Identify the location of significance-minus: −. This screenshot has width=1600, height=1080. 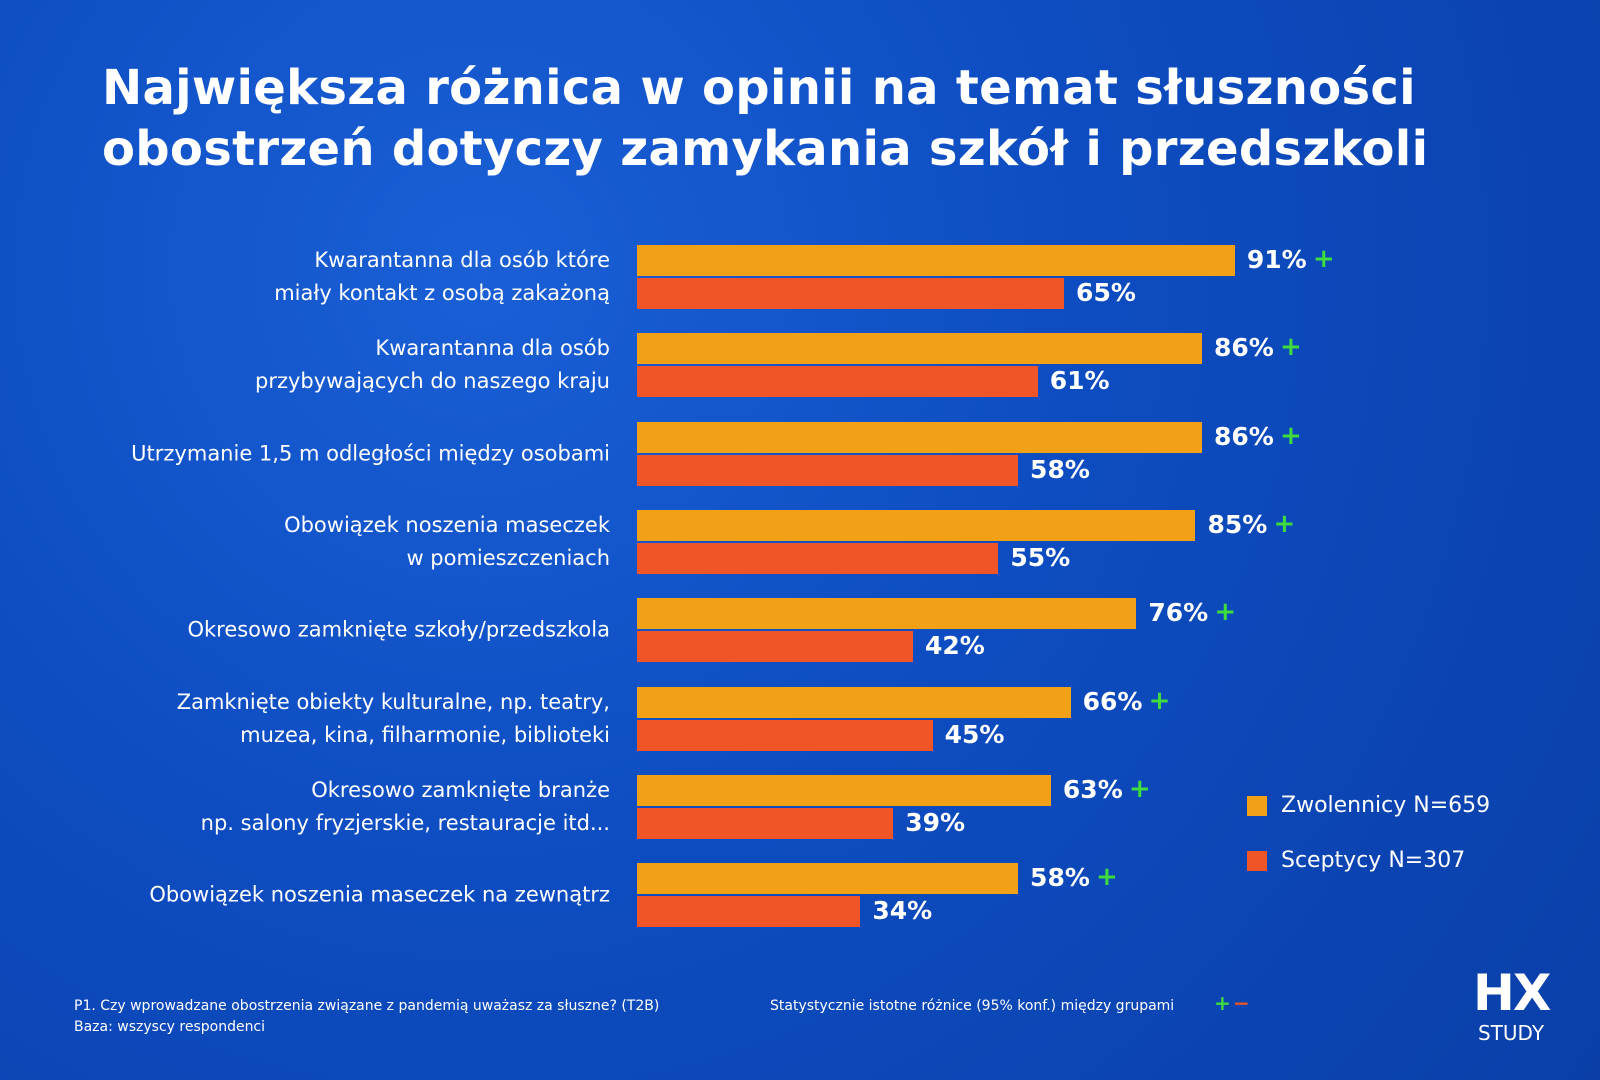
(1241, 1003).